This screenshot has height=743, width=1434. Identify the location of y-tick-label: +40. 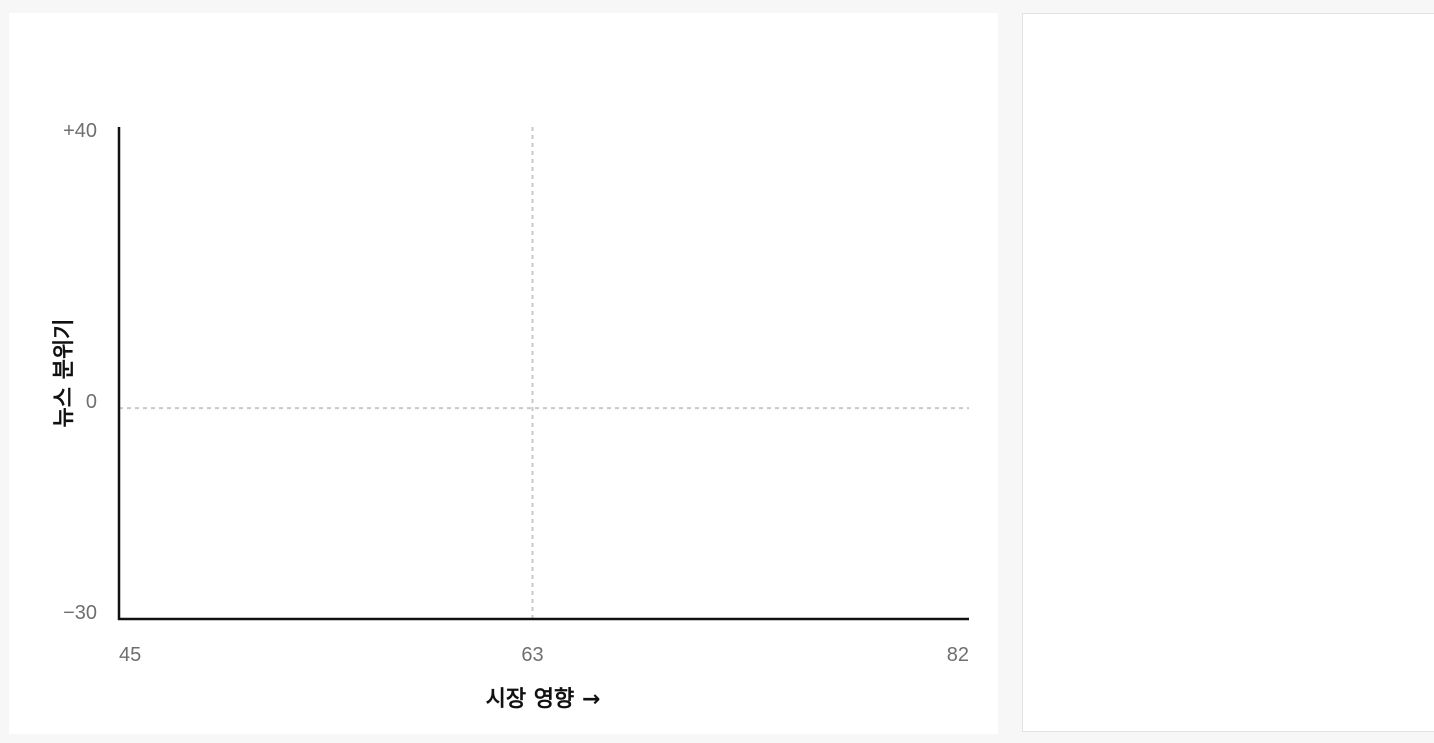
(80, 131).